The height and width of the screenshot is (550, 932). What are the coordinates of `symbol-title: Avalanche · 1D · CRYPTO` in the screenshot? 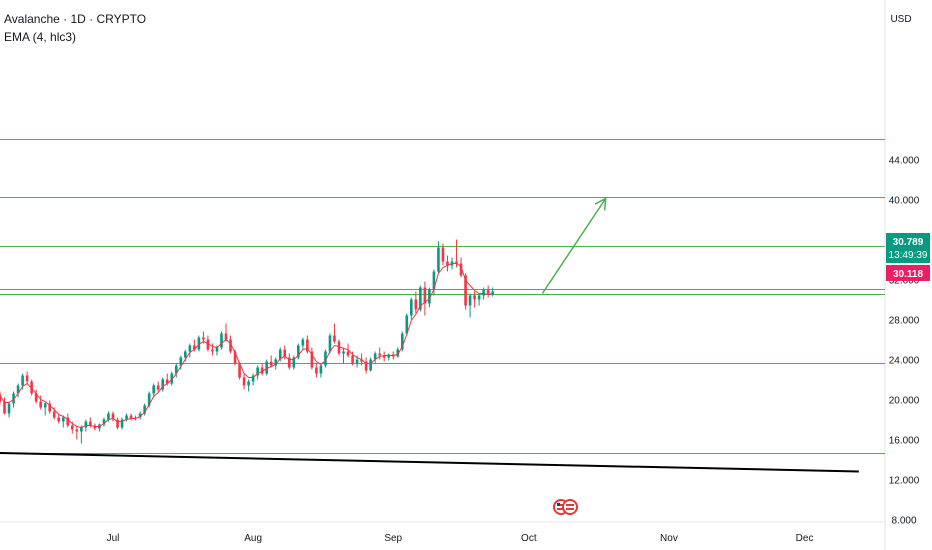 It's located at (75, 19).